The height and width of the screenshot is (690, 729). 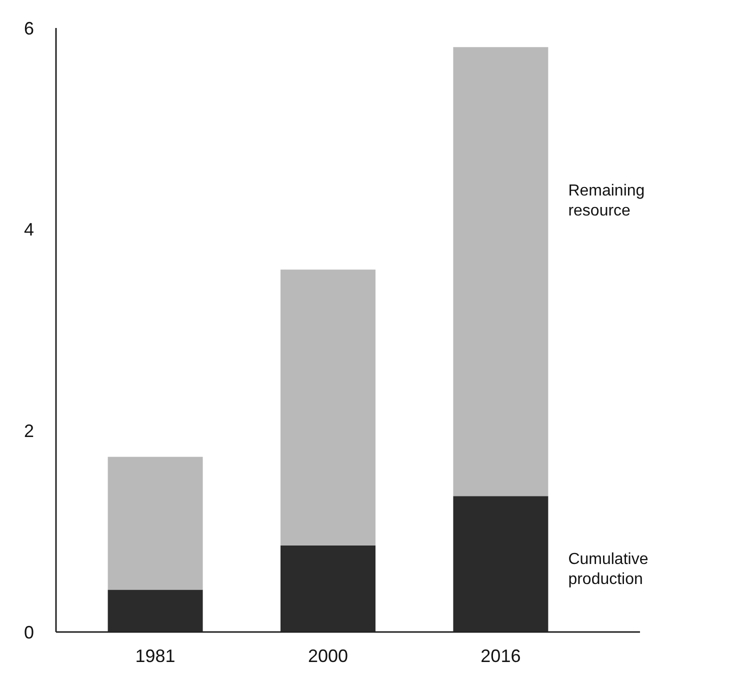 I want to click on x-tick-label: 2000, so click(x=328, y=656).